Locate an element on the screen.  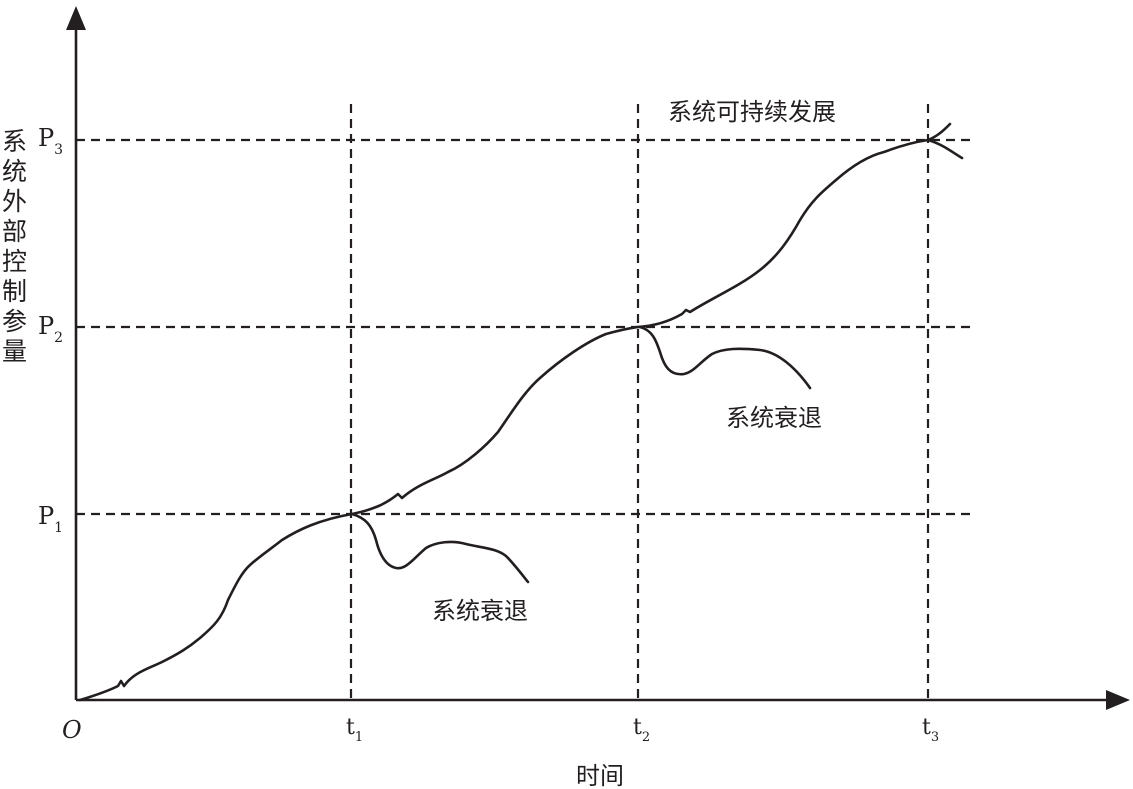
y-axis-title-char: 外 is located at coordinates (14, 201).